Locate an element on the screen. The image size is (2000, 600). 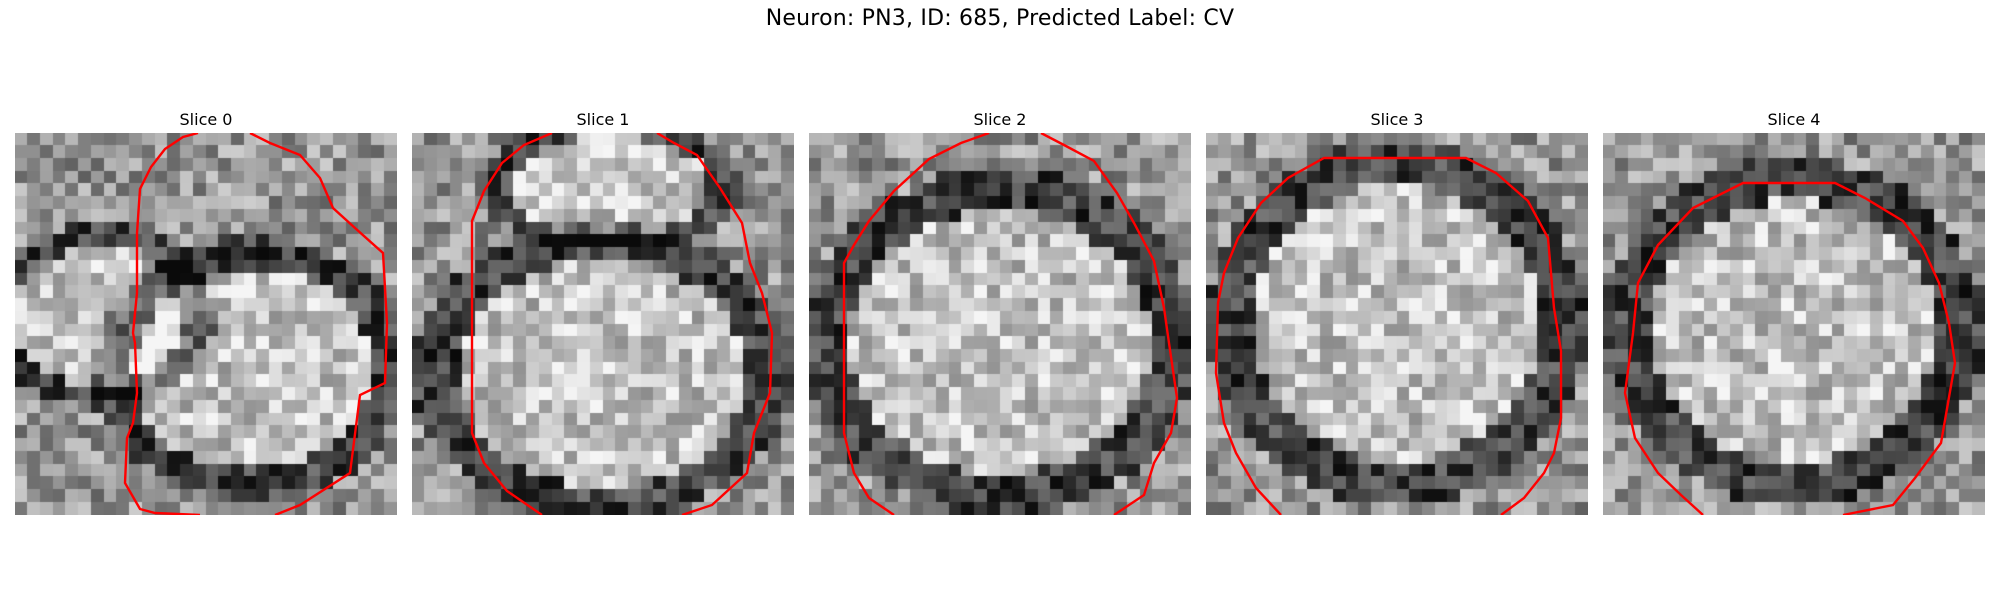
slice-panel-4: Slice 4 is located at coordinates (1794, 311).